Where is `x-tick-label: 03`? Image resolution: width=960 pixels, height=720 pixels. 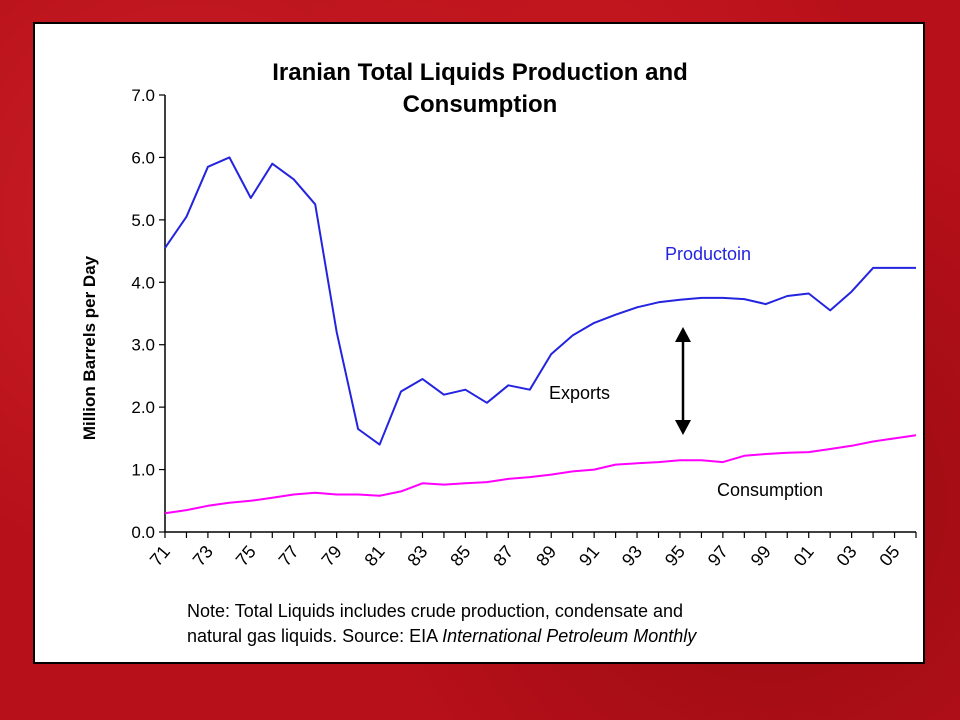 x-tick-label: 03 is located at coordinates (846, 556).